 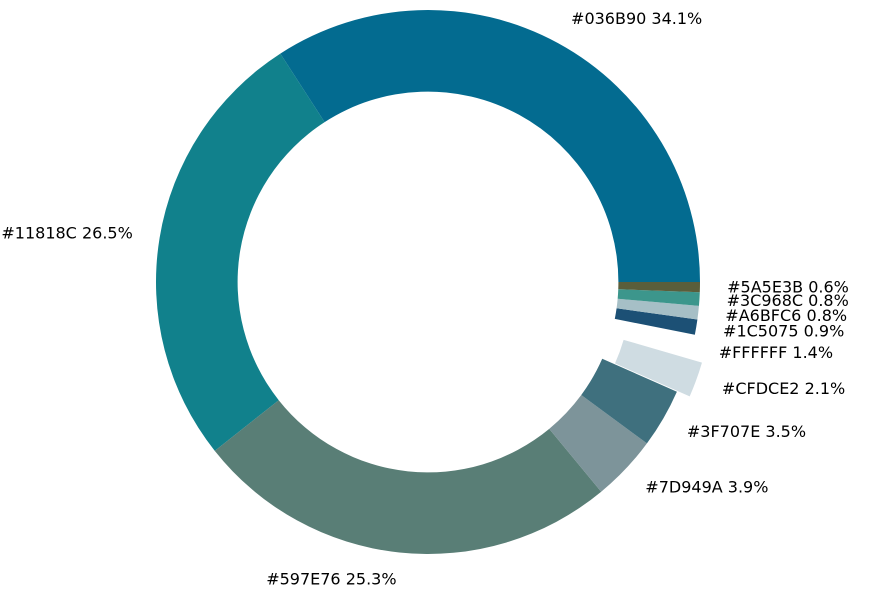 I want to click on slice-value: 3.5%, so click(x=785, y=431).